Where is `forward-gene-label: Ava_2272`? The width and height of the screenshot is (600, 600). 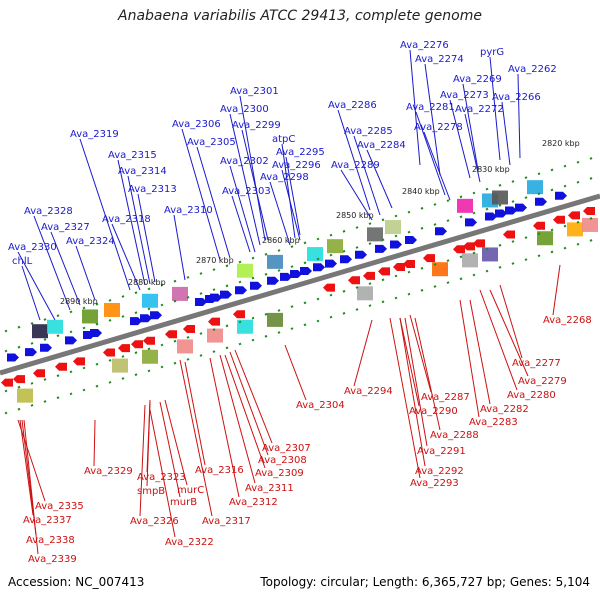 forward-gene-label: Ava_2272 is located at coordinates (479, 109).